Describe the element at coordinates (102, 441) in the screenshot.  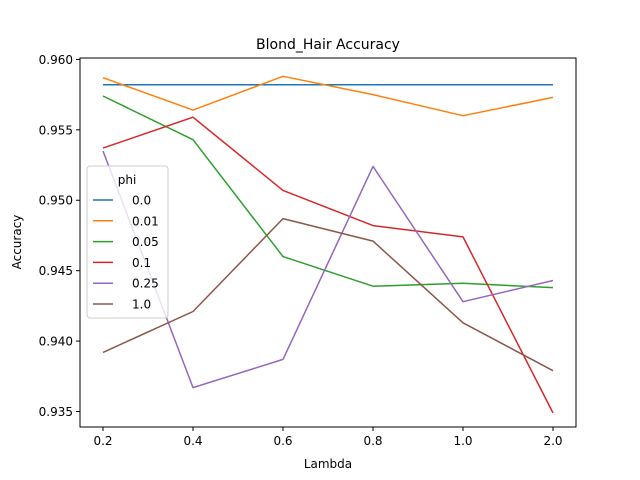
I see `x-tick-label: 0.2` at that location.